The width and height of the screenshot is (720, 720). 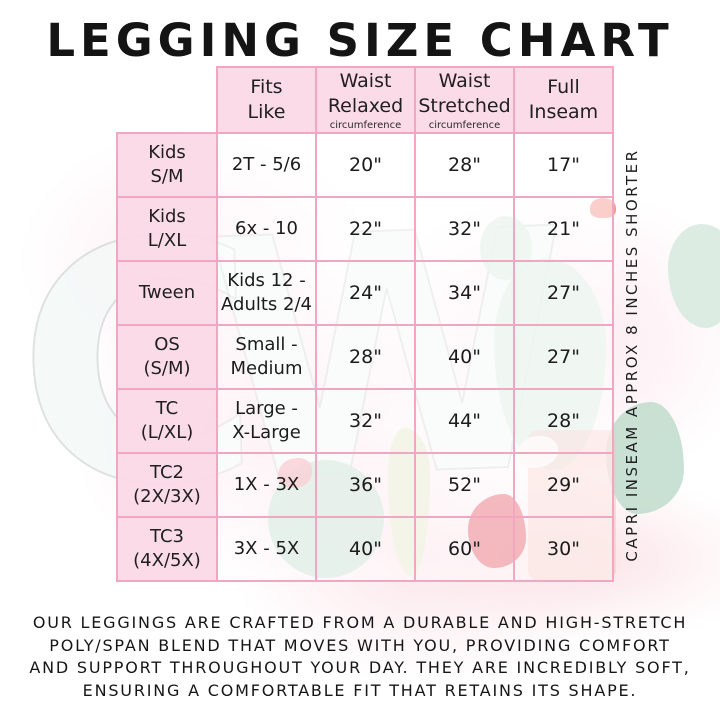 I want to click on page-title: LEGGING SIZE CHART, so click(x=360, y=40).